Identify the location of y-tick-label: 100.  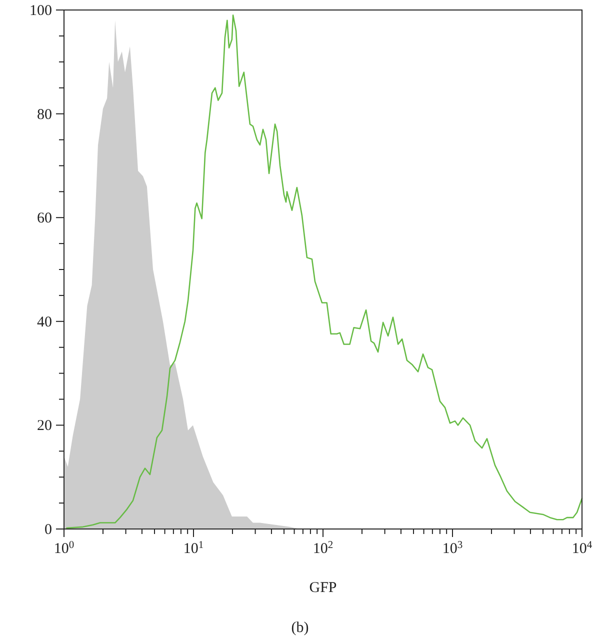
(41, 11).